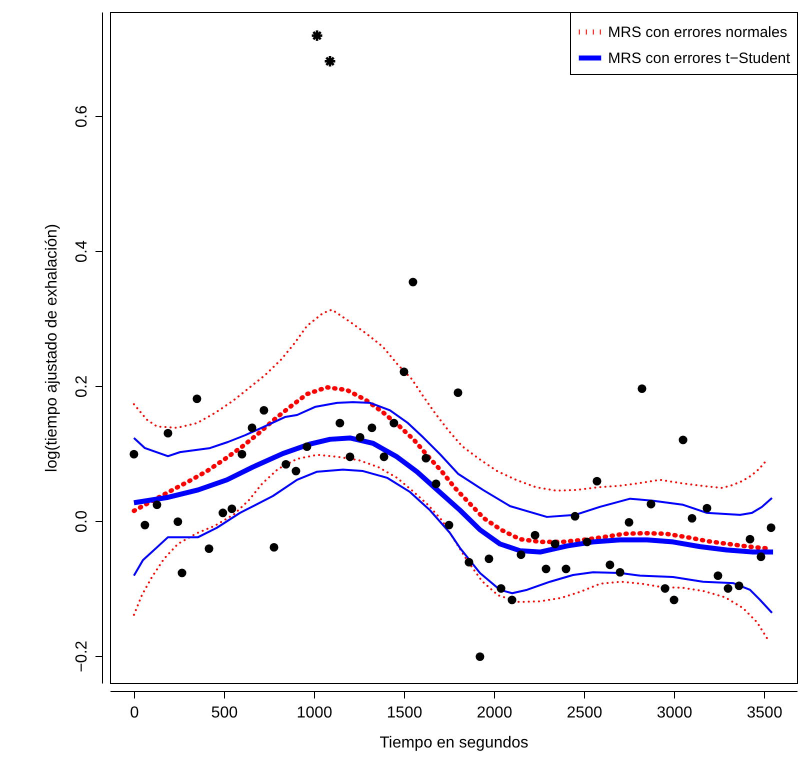 This screenshot has height=784, width=800. What do you see at coordinates (82, 386) in the screenshot?
I see `y-tick-label: 0.2` at bounding box center [82, 386].